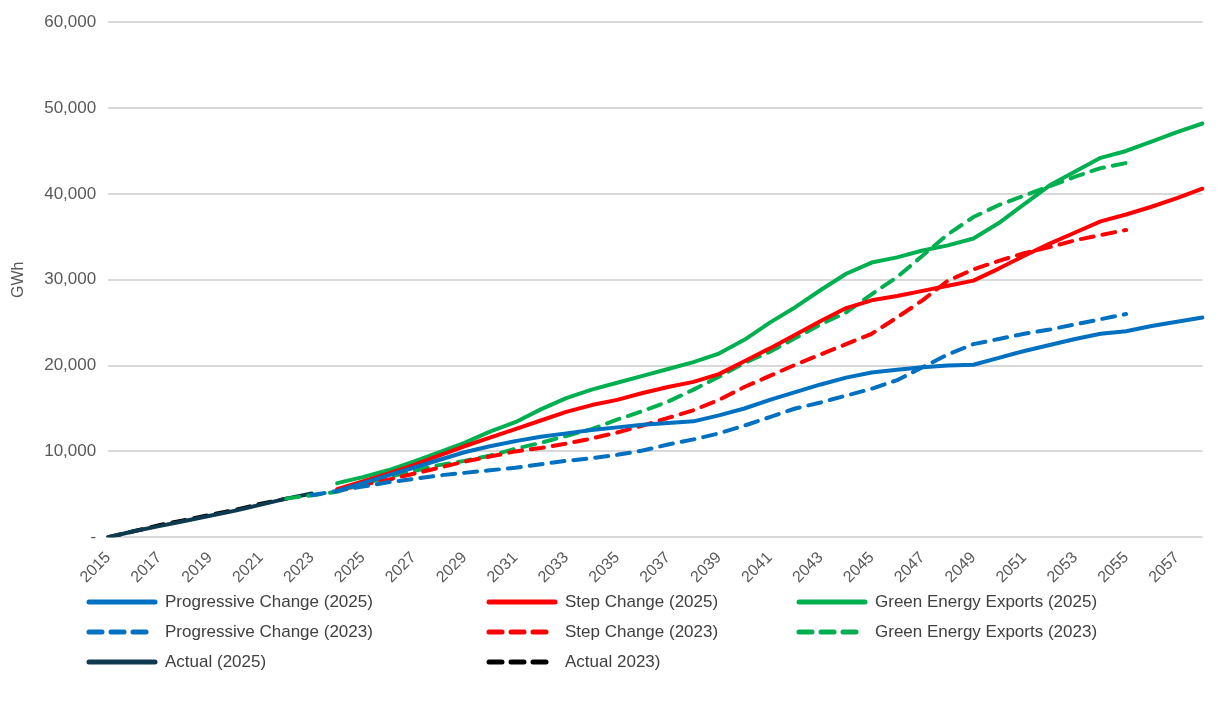 The height and width of the screenshot is (728, 1219). I want to click on legend-label: Progressive Change (2025), so click(269, 602).